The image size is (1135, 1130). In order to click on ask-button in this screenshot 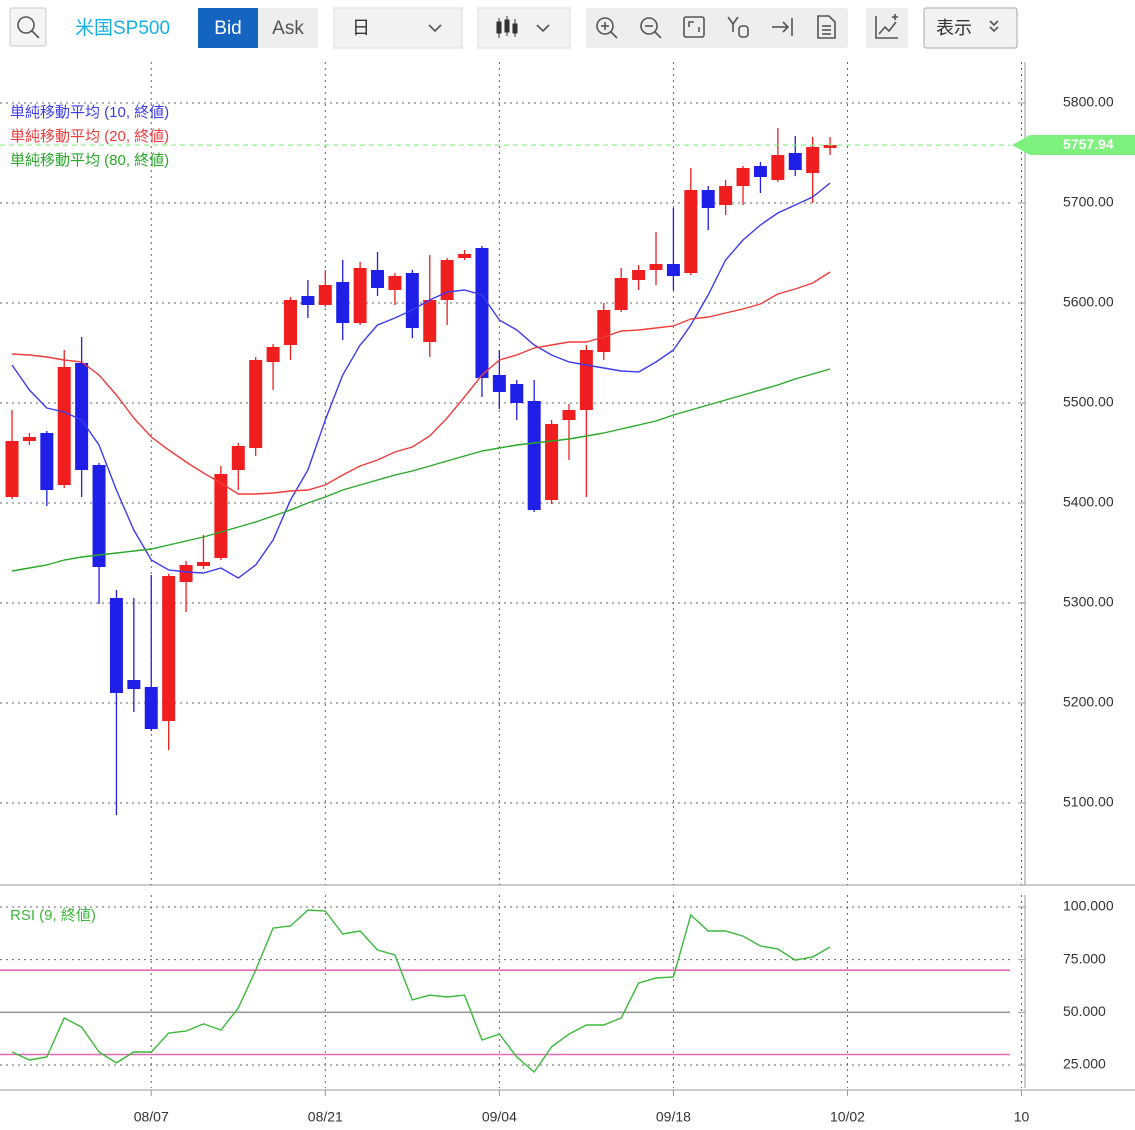, I will do `click(288, 28)`.